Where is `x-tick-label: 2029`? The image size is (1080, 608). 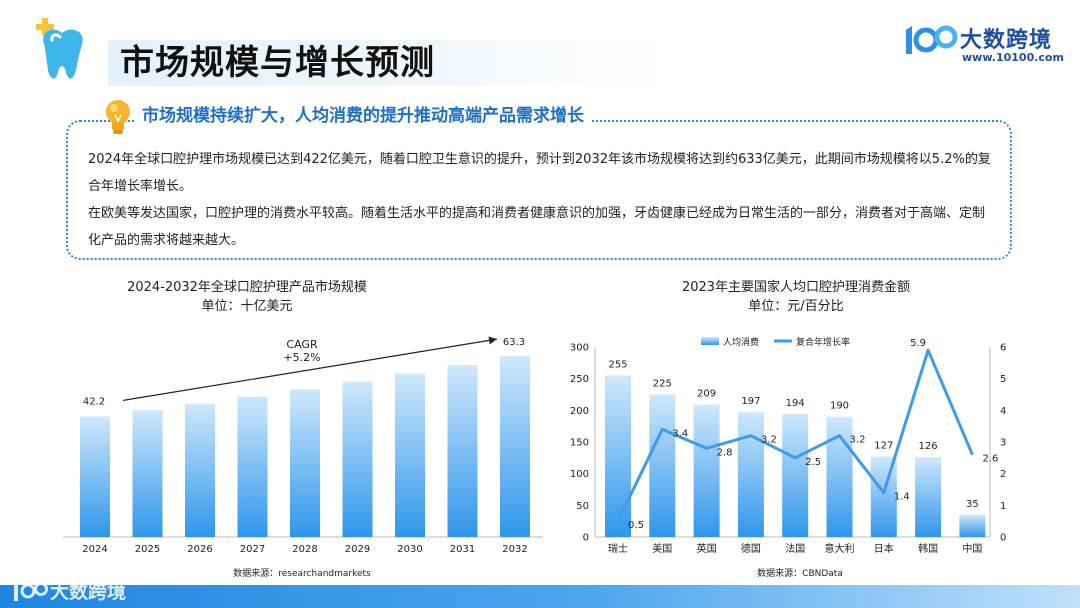 x-tick-label: 2029 is located at coordinates (357, 549).